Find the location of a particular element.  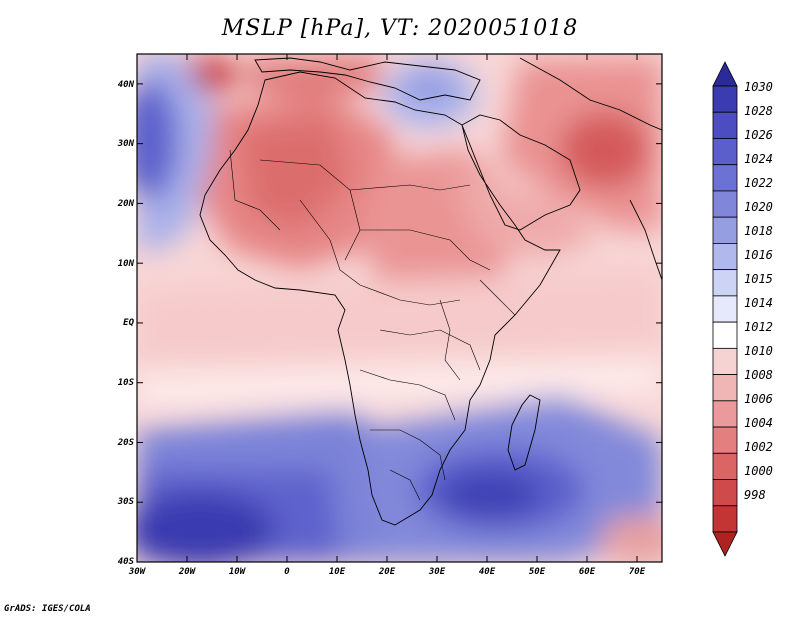

colorbar-label: 1024 is located at coordinates (758, 159).